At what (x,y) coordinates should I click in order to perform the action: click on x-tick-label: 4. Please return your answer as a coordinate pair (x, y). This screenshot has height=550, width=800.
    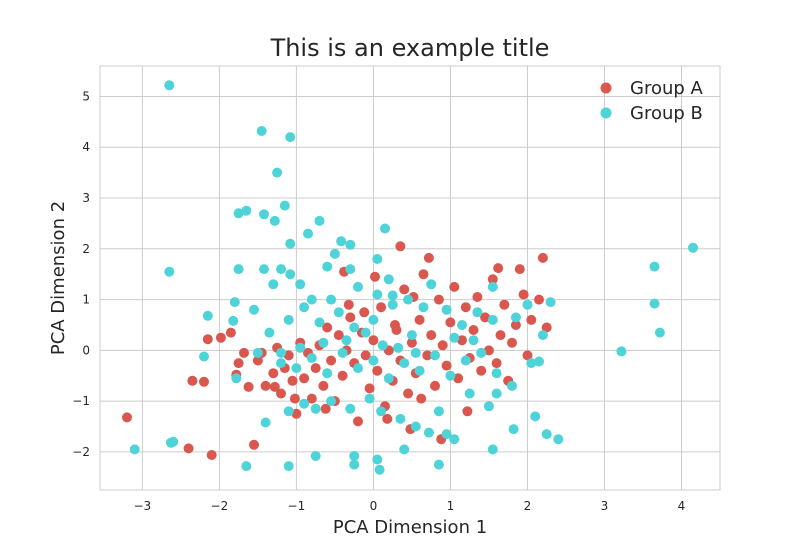
    Looking at the image, I should click on (682, 506).